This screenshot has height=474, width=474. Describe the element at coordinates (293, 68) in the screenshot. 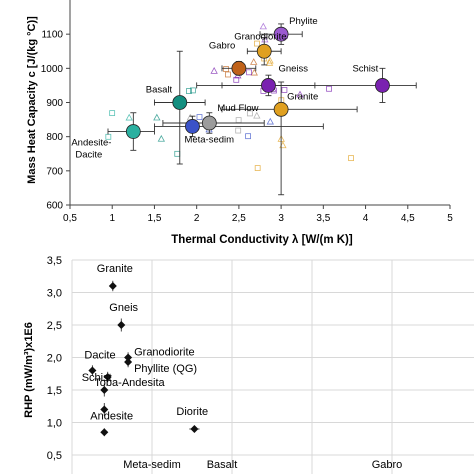

I see `point-label: Gneiss` at that location.